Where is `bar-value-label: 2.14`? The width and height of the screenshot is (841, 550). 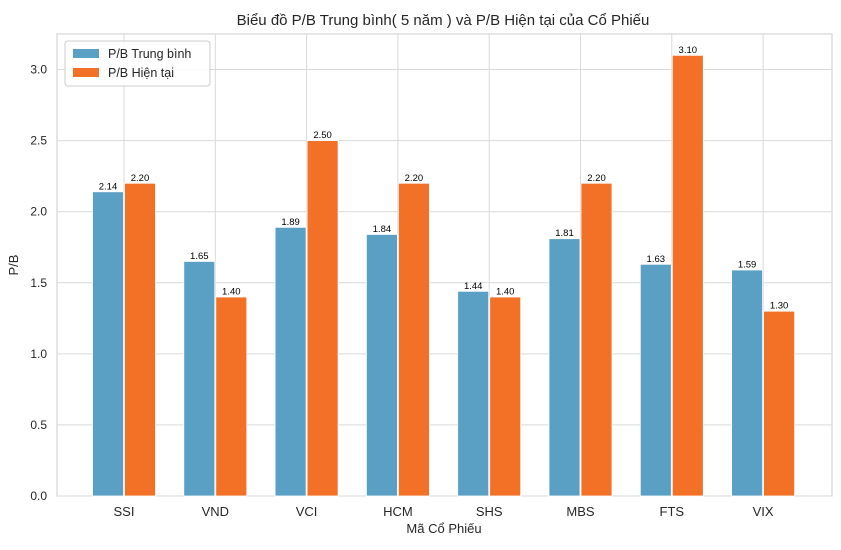 bar-value-label: 2.14 is located at coordinates (108, 186).